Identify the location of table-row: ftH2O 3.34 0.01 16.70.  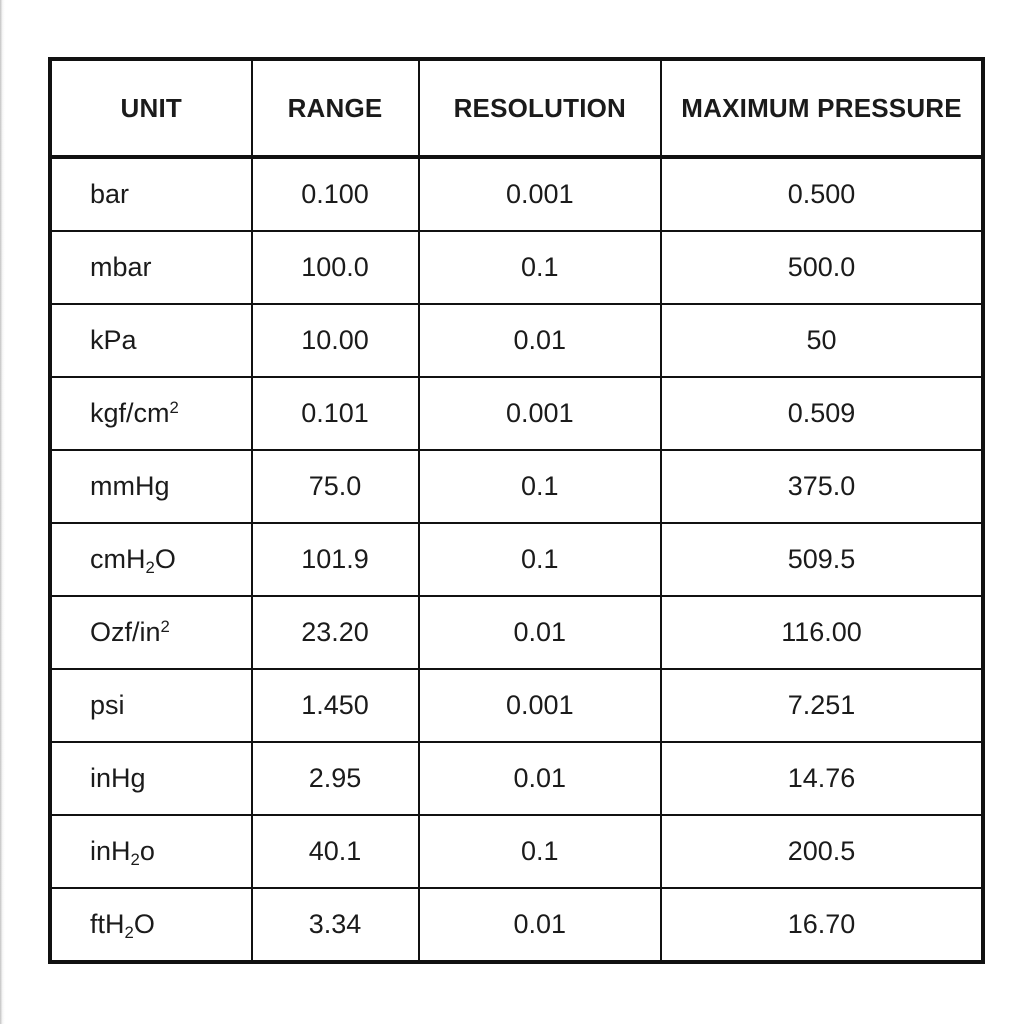
(516, 925).